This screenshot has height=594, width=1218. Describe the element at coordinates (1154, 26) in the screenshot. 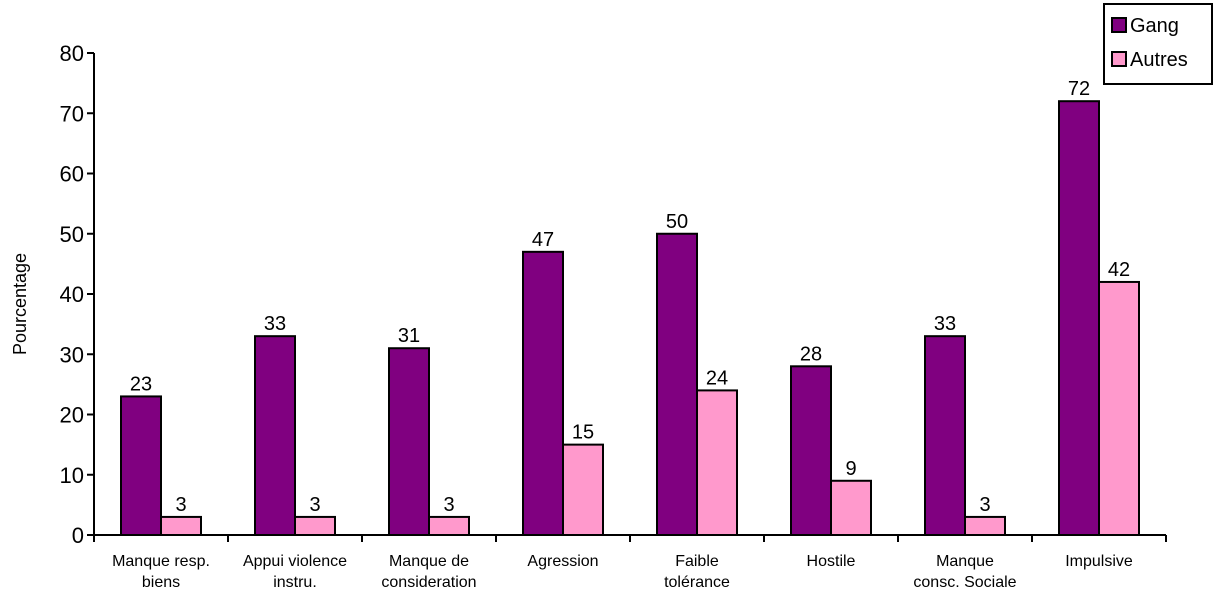

I see `legend-label-gang: Gang` at that location.